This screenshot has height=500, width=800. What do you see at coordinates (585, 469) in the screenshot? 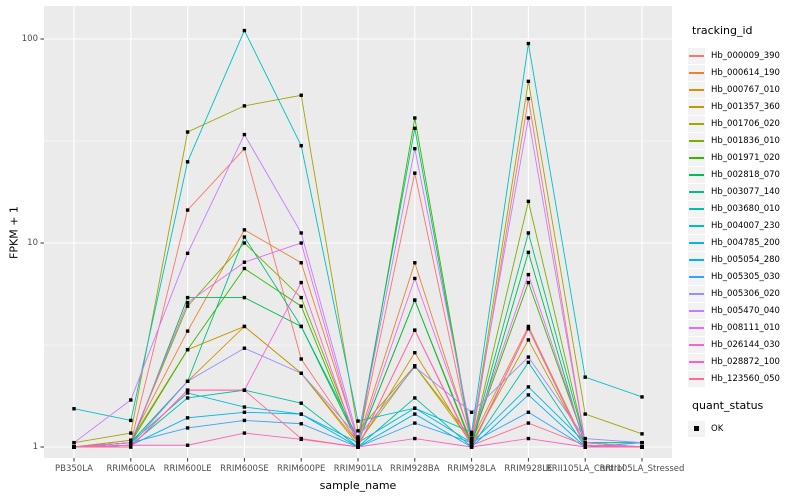
I see `x-tick-label: RRII105LA_Control` at bounding box center [585, 469].